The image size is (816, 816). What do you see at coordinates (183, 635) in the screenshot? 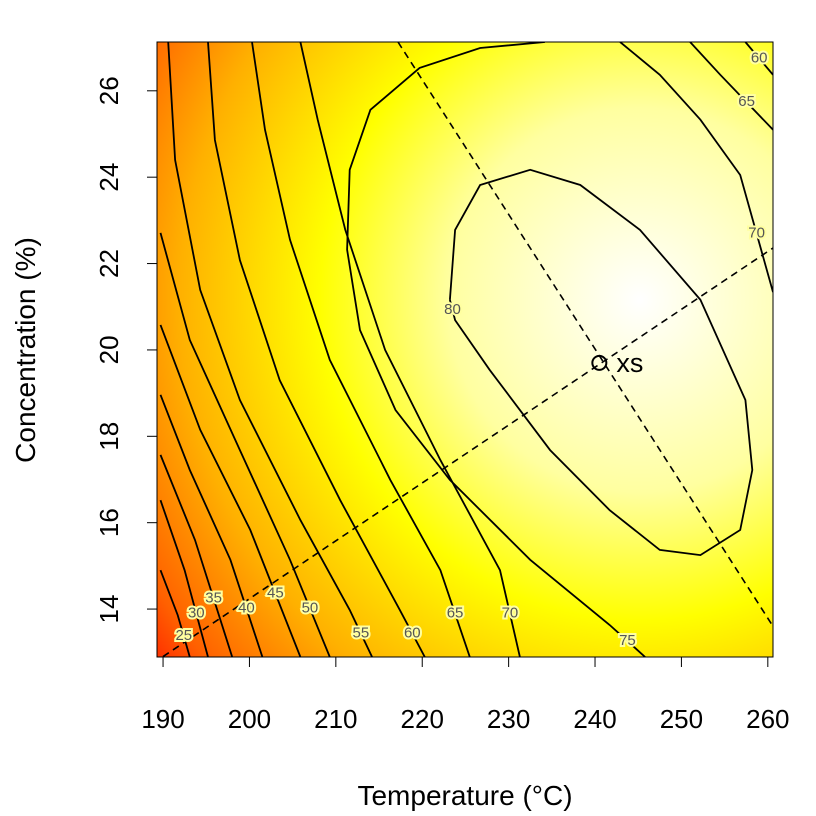
I see `contour-label: 25` at bounding box center [183, 635].